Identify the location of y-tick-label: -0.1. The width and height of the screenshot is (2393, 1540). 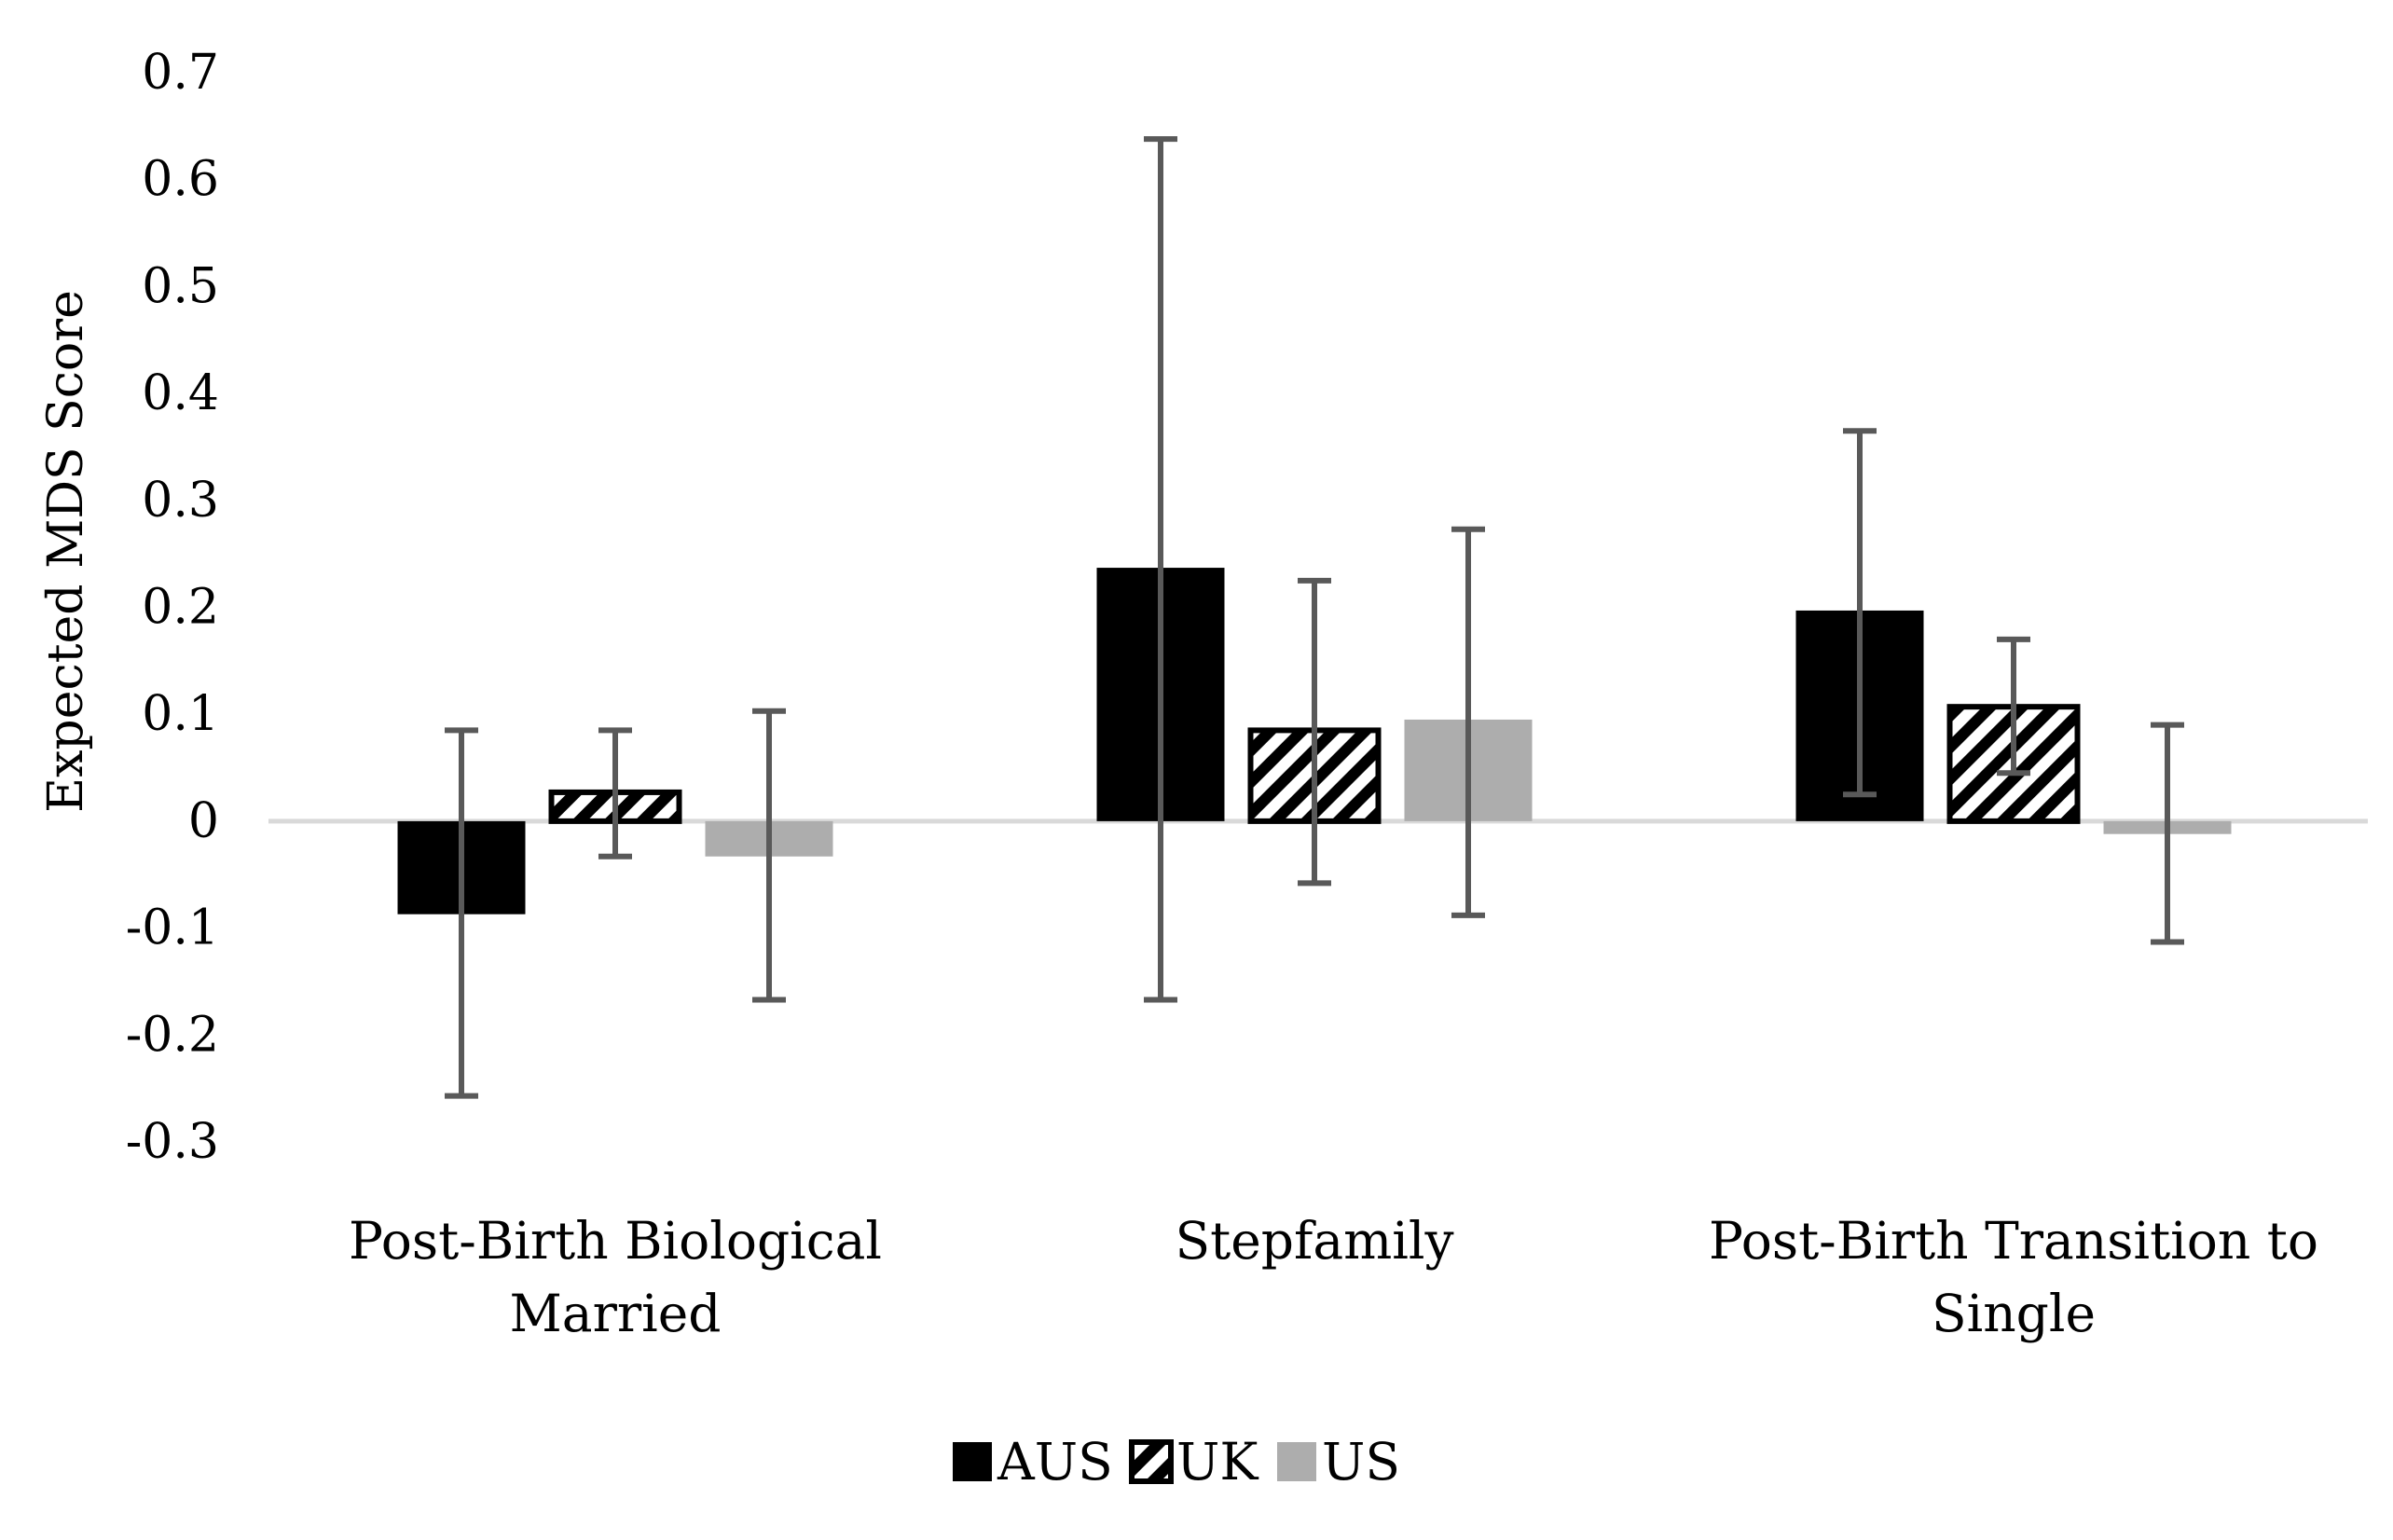
(172, 928).